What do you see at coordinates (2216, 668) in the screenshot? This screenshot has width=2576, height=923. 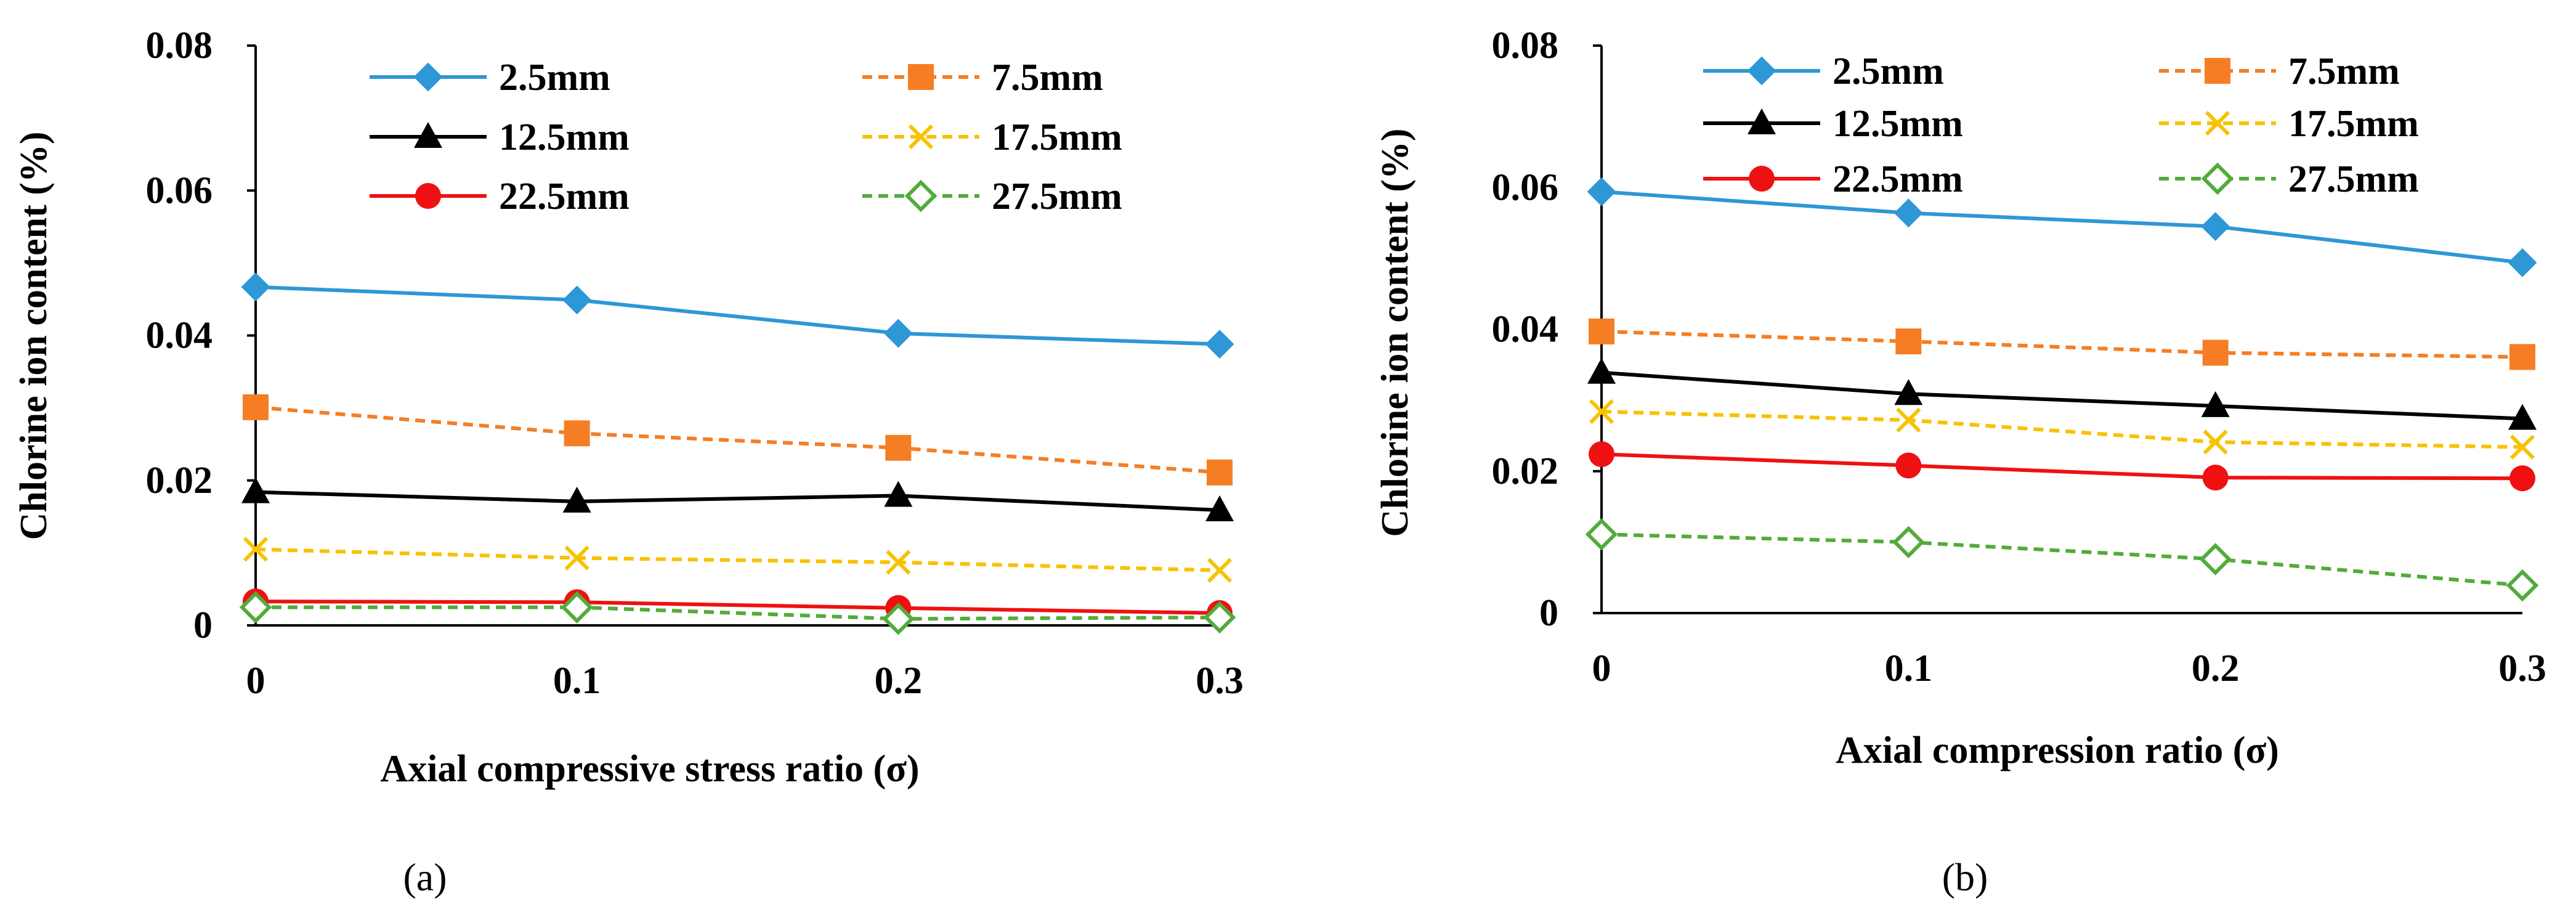 I see `x-tick-label: 0.2` at bounding box center [2216, 668].